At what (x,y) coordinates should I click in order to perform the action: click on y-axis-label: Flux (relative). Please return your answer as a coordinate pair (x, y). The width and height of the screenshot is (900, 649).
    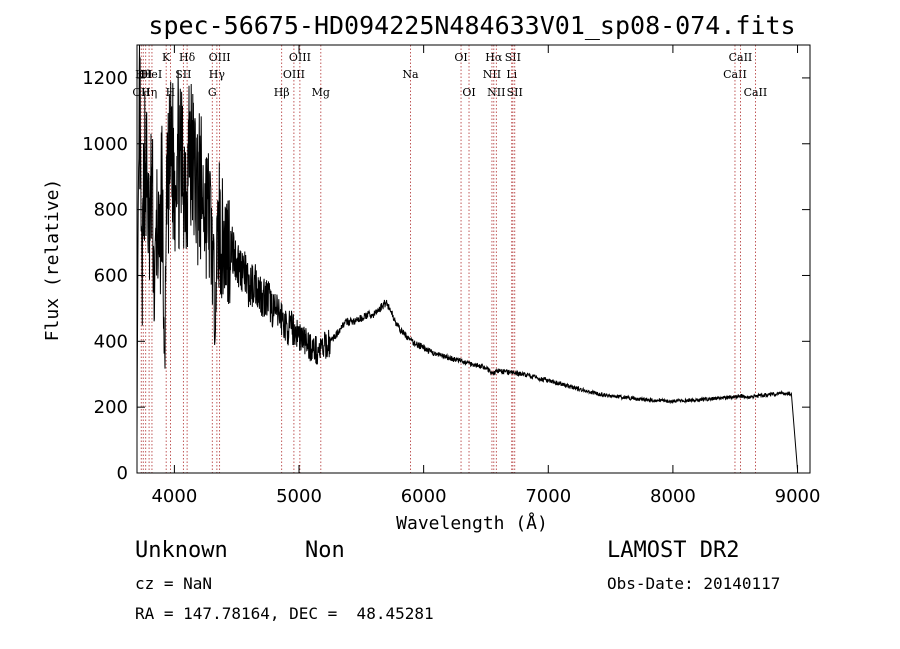
    Looking at the image, I should click on (52, 260).